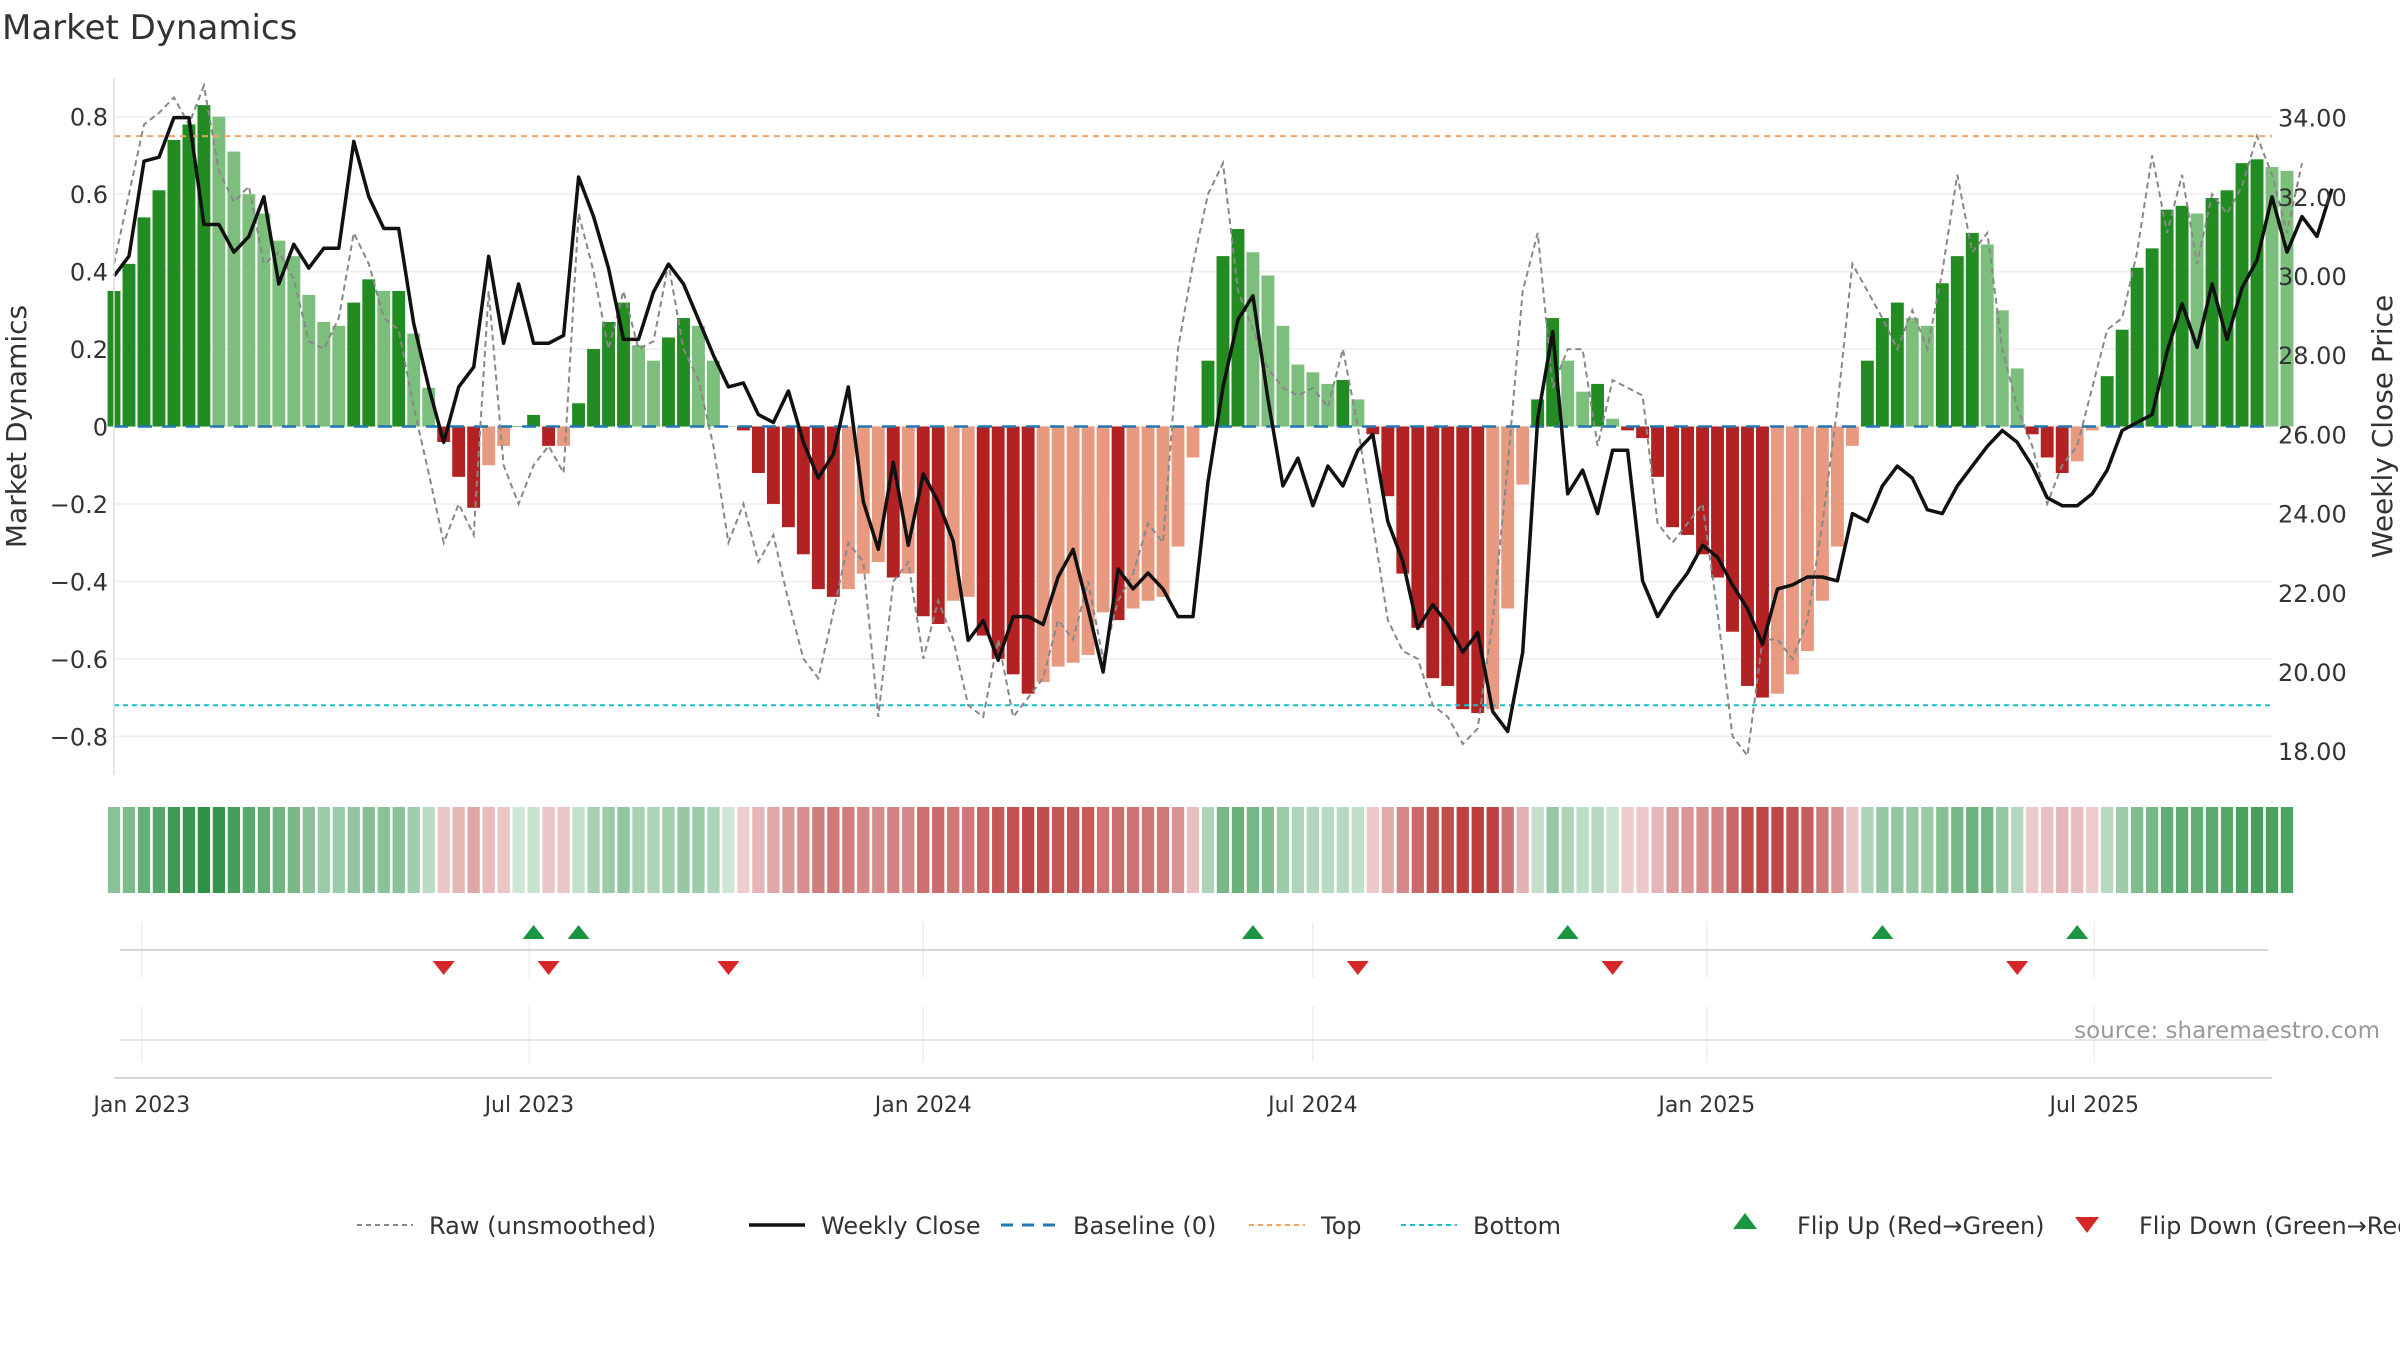  I want to click on legend-flip-up-icon, so click(1745, 1221).